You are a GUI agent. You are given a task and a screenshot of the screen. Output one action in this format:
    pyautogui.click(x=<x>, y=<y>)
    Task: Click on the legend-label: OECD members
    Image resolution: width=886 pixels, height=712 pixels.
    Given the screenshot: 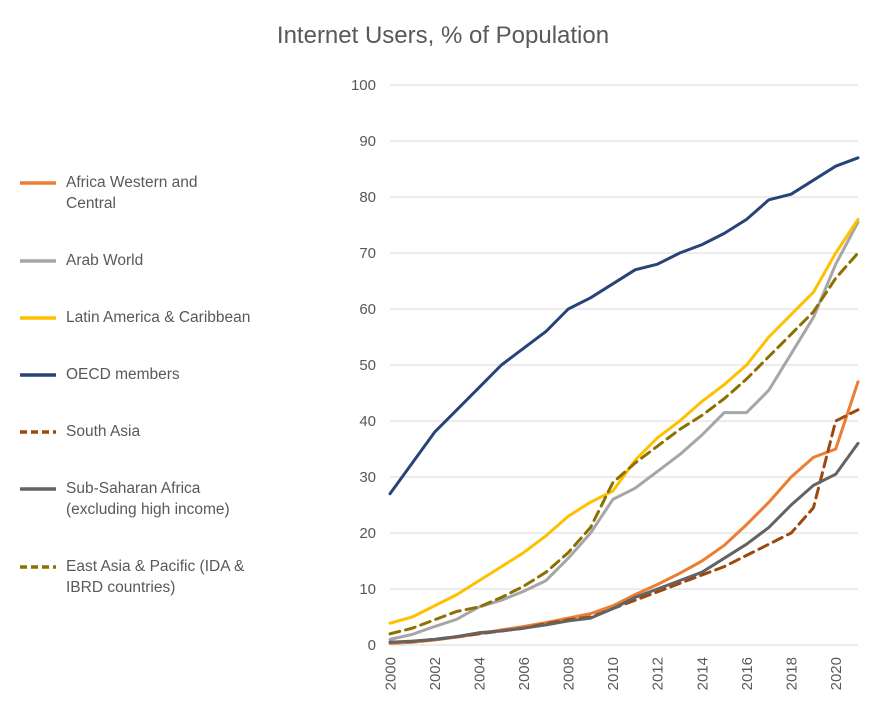 What is the action you would take?
    pyautogui.click(x=123, y=374)
    